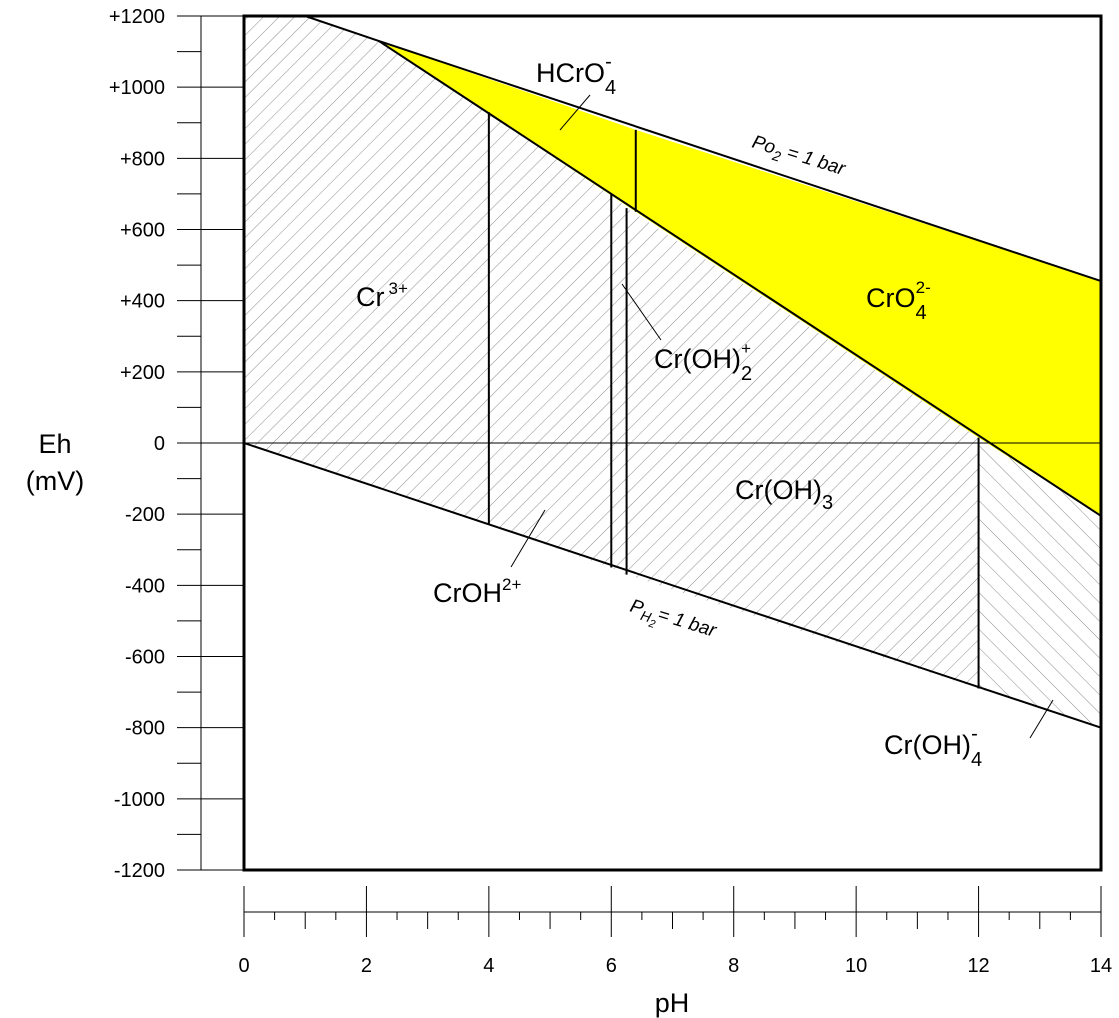  What do you see at coordinates (576, 75) in the screenshot?
I see `label-hcro4: HCrO4-` at bounding box center [576, 75].